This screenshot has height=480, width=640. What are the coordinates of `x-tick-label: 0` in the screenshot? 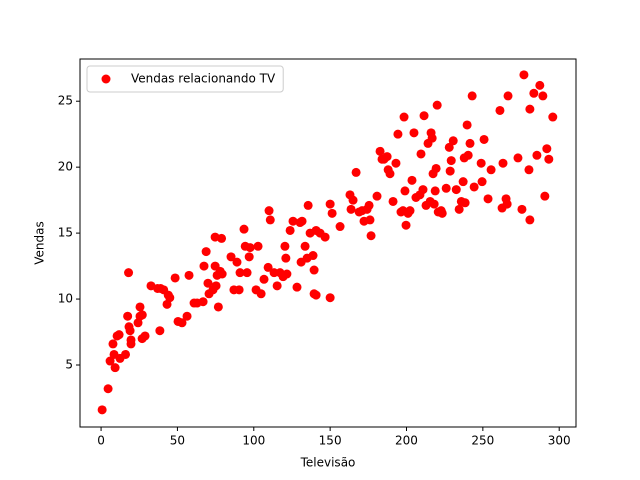 It's located at (101, 441).